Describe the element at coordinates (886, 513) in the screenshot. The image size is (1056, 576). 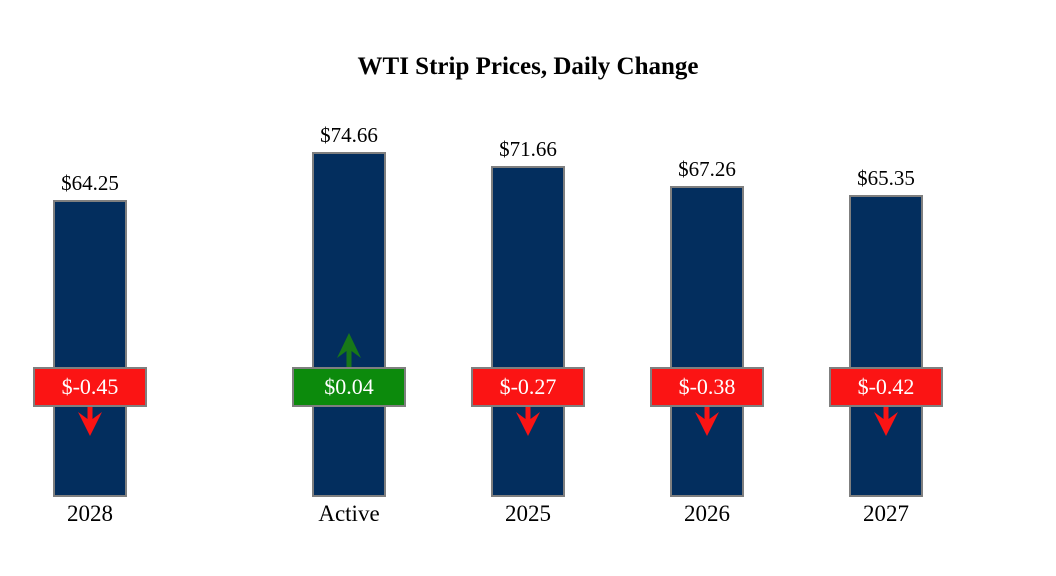
I see `category-label: 2027` at that location.